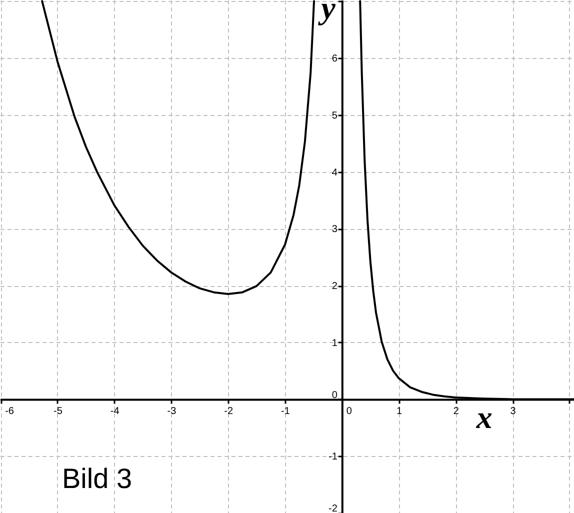  Describe the element at coordinates (335, 116) in the screenshot. I see `y-tick-label: 5` at that location.